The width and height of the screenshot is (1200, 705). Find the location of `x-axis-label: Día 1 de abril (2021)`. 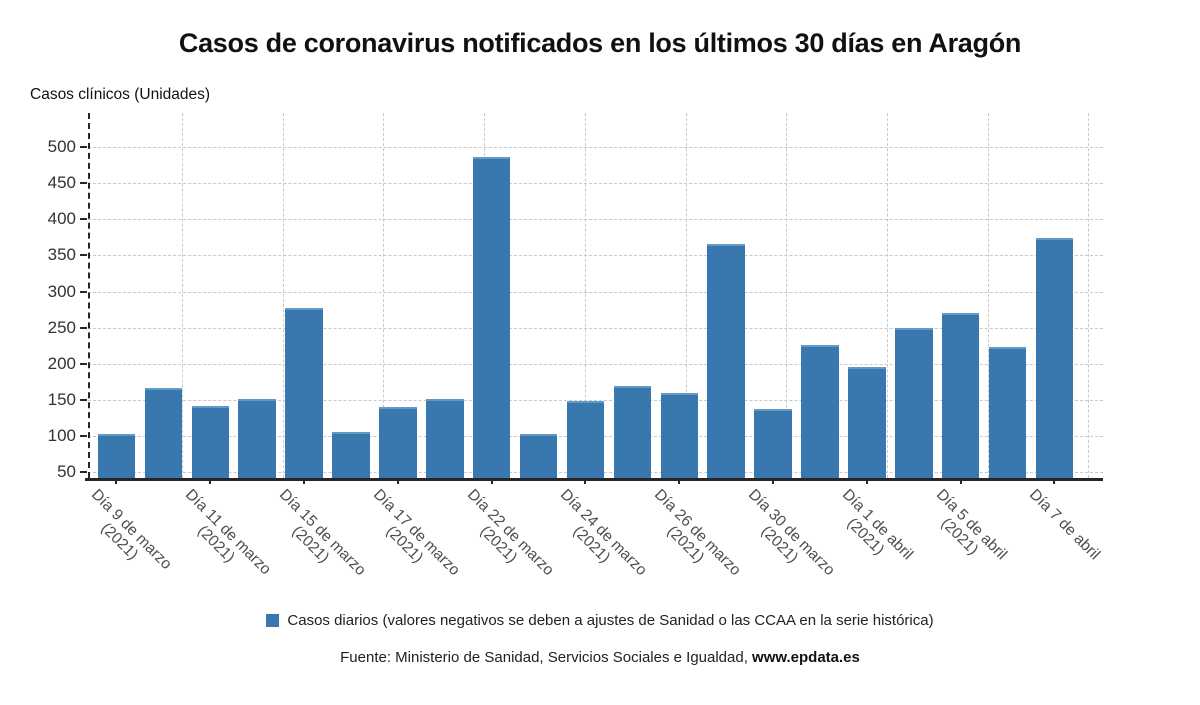

x-axis-label: Día 1 de abril (2021) is located at coordinates (871, 530).